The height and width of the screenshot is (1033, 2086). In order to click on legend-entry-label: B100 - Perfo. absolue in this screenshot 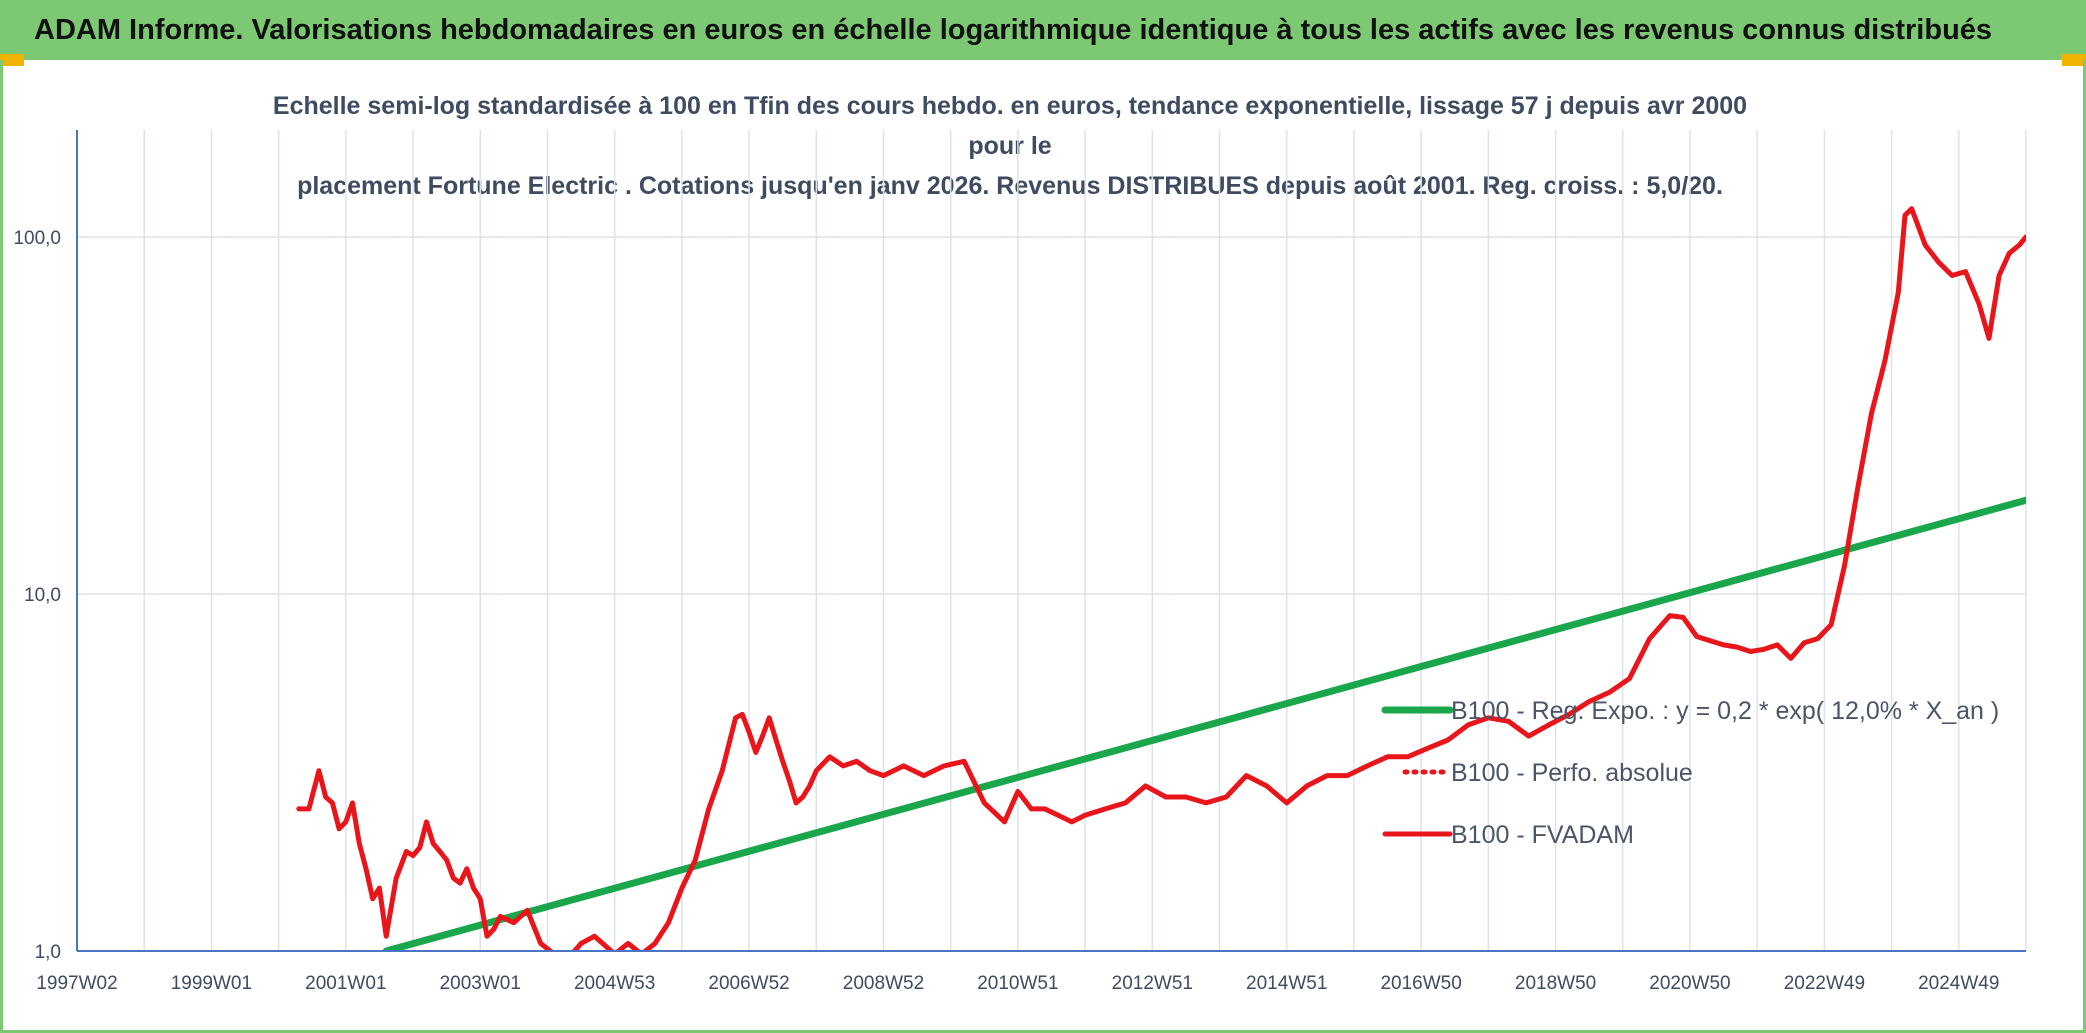, I will do `click(1572, 773)`.